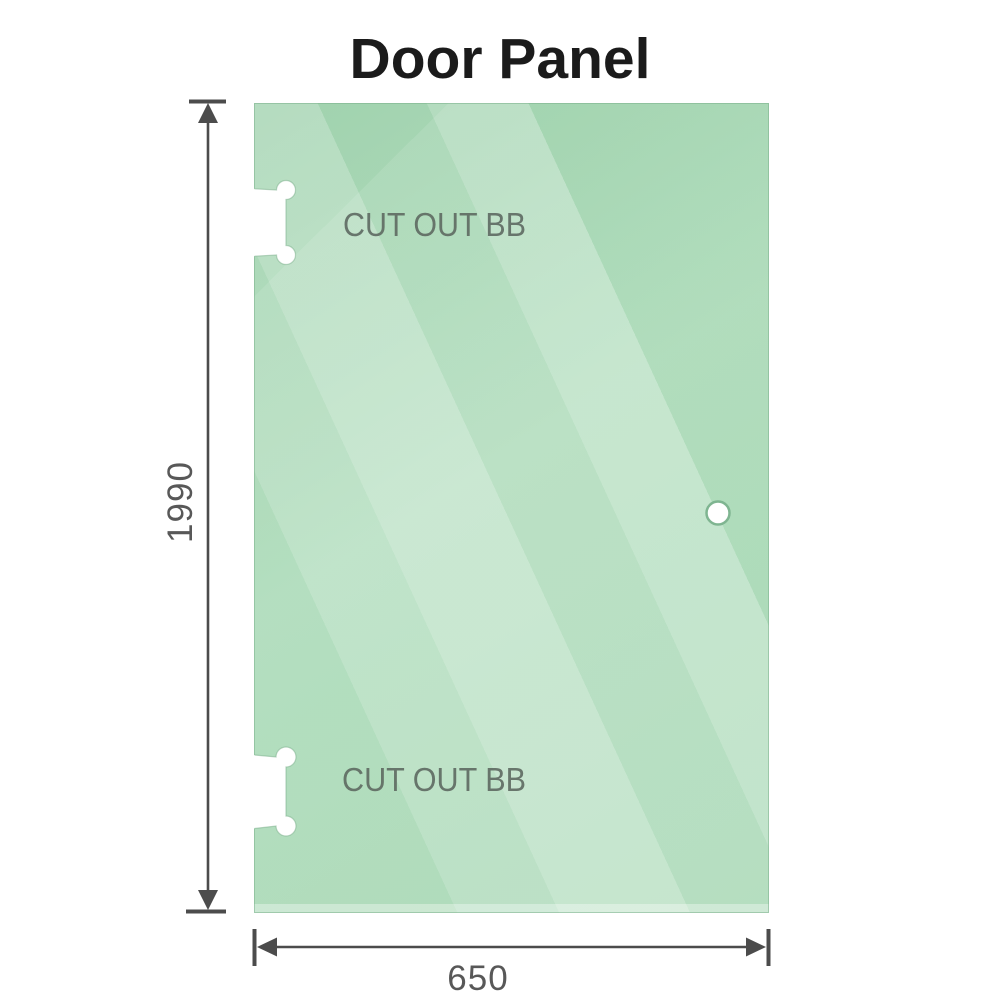 This screenshot has height=1000, width=1000. What do you see at coordinates (434, 779) in the screenshot?
I see `cutout-label-bottom: CUT OUT BB` at bounding box center [434, 779].